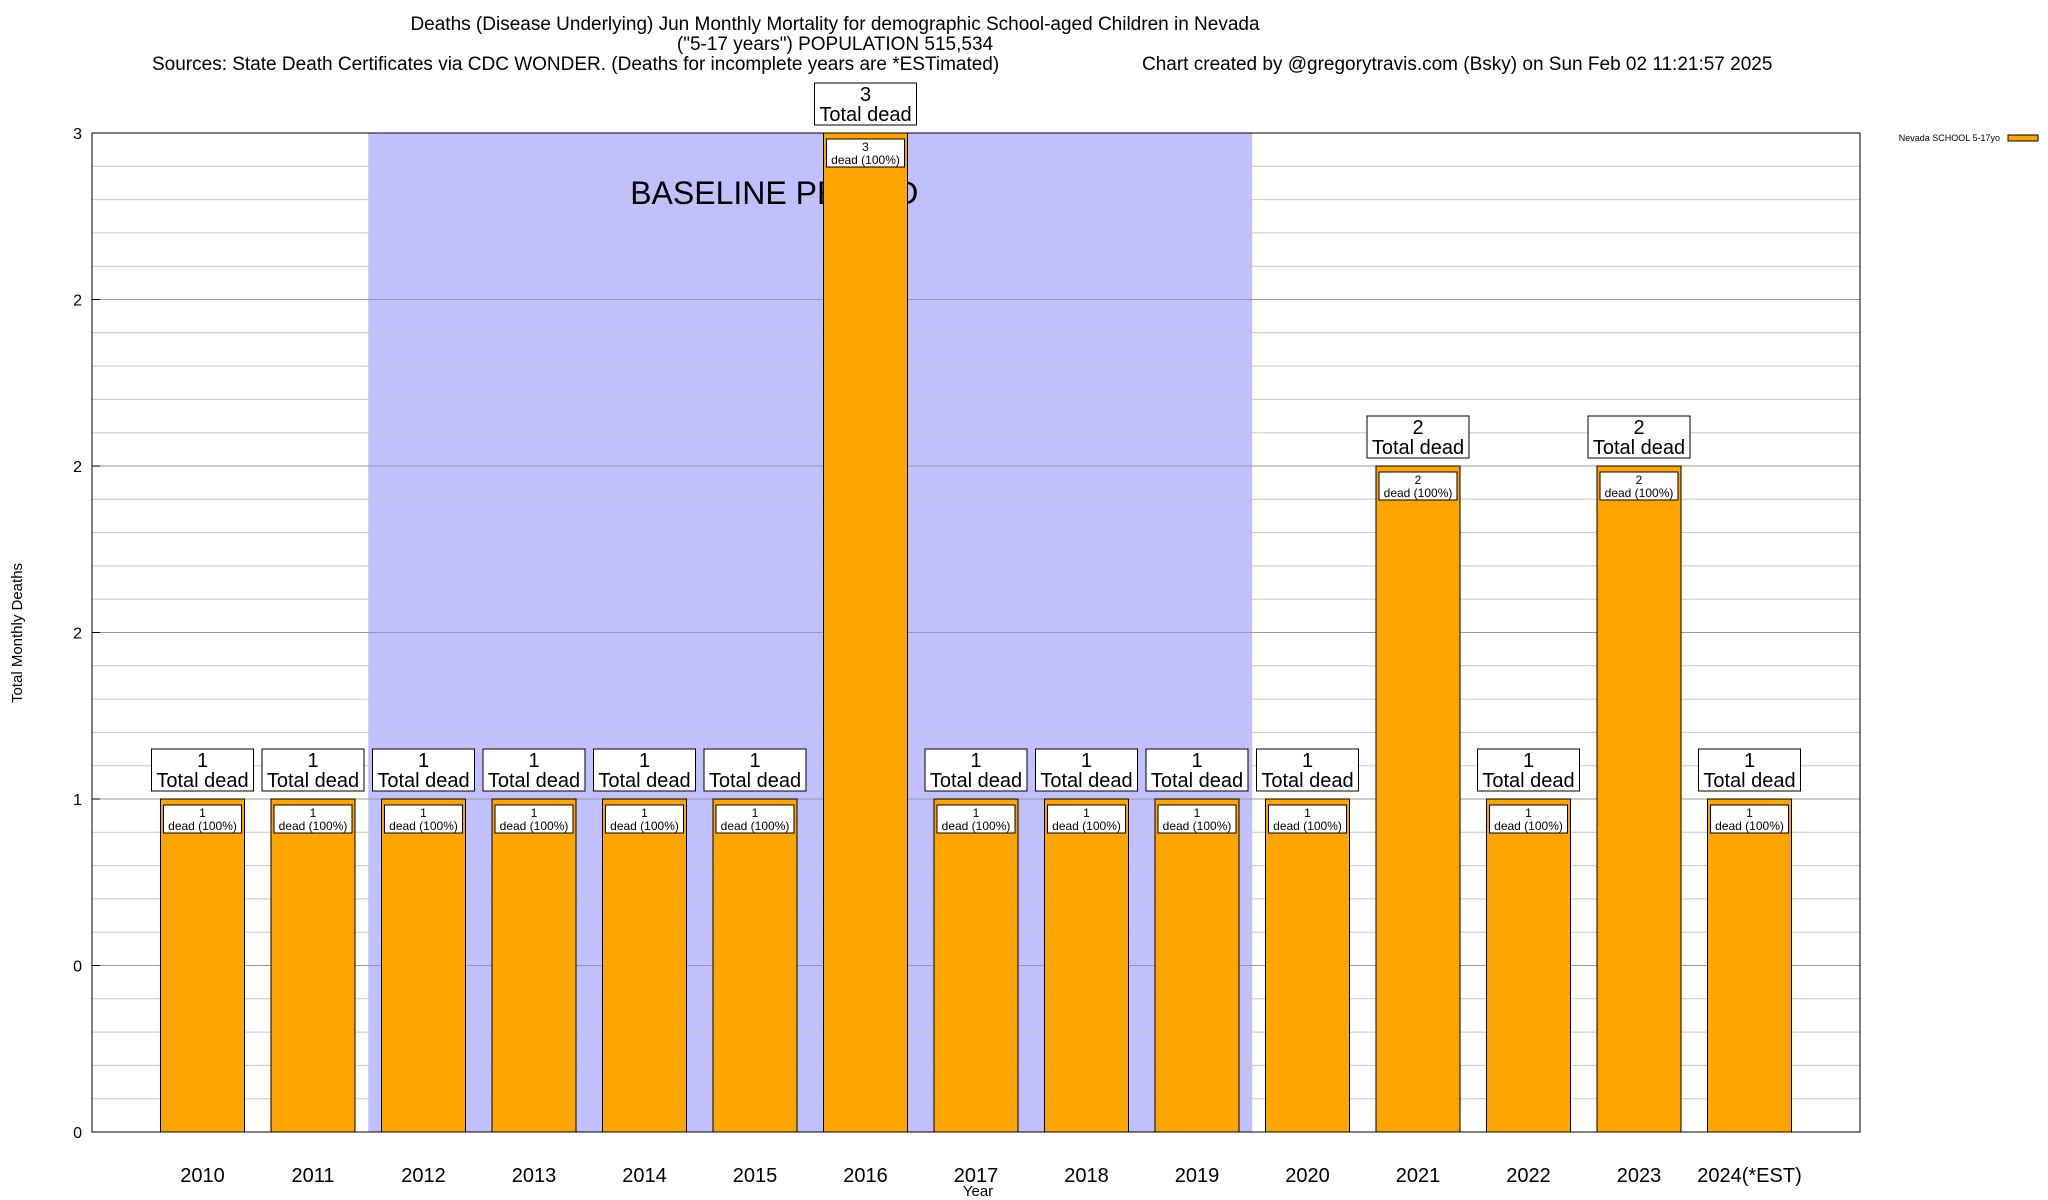 The width and height of the screenshot is (2048, 1200). What do you see at coordinates (1197, 965) in the screenshot?
I see `bar-2019` at bounding box center [1197, 965].